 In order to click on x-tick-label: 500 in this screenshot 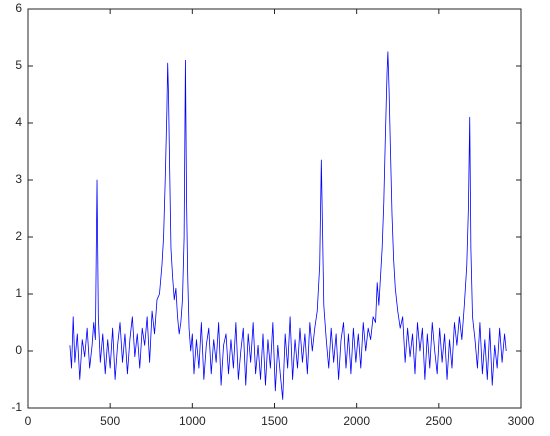, I will do `click(110, 421)`.